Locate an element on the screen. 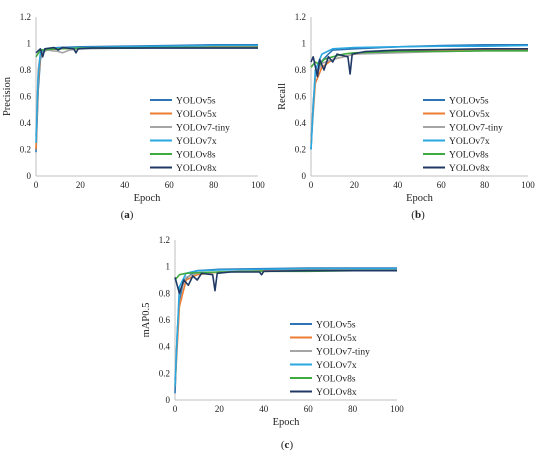 The image size is (550, 464). y-axis-label: Recall is located at coordinates (282, 96).